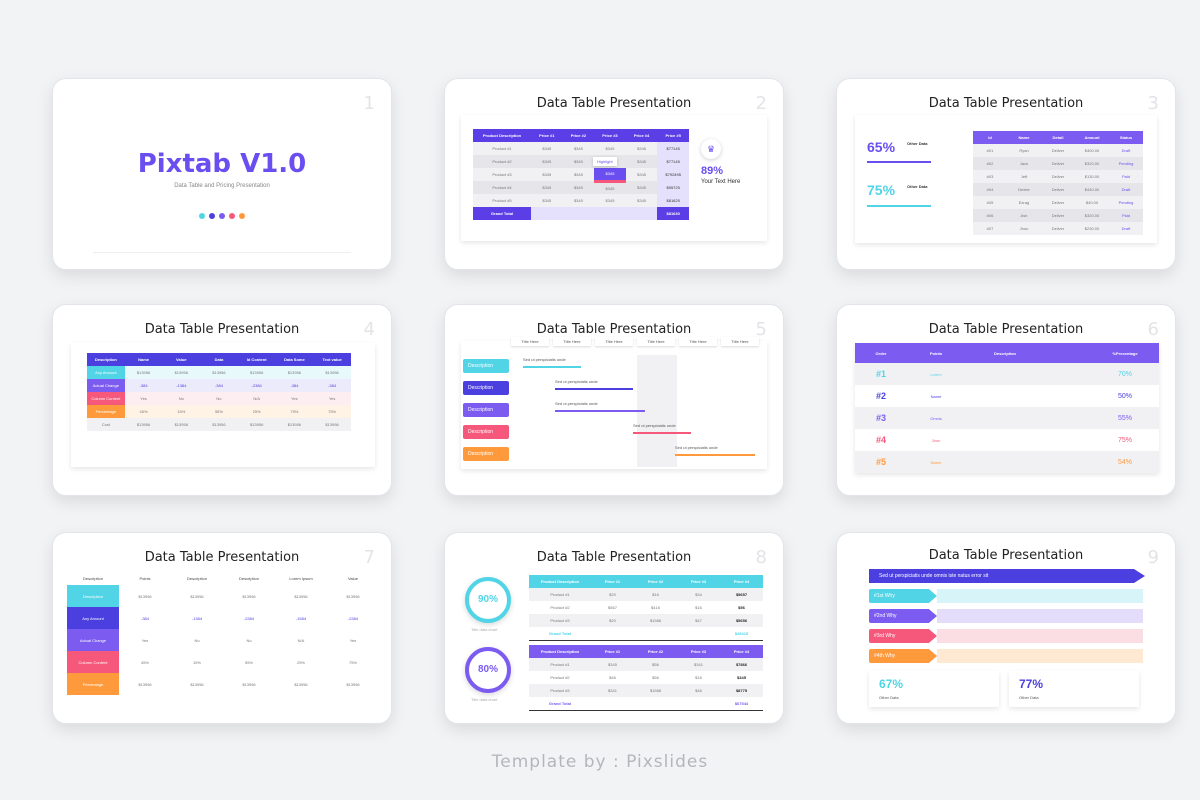 The width and height of the screenshot is (1200, 800). Describe the element at coordinates (560, 690) in the screenshot. I see `cell: Product #3` at that location.